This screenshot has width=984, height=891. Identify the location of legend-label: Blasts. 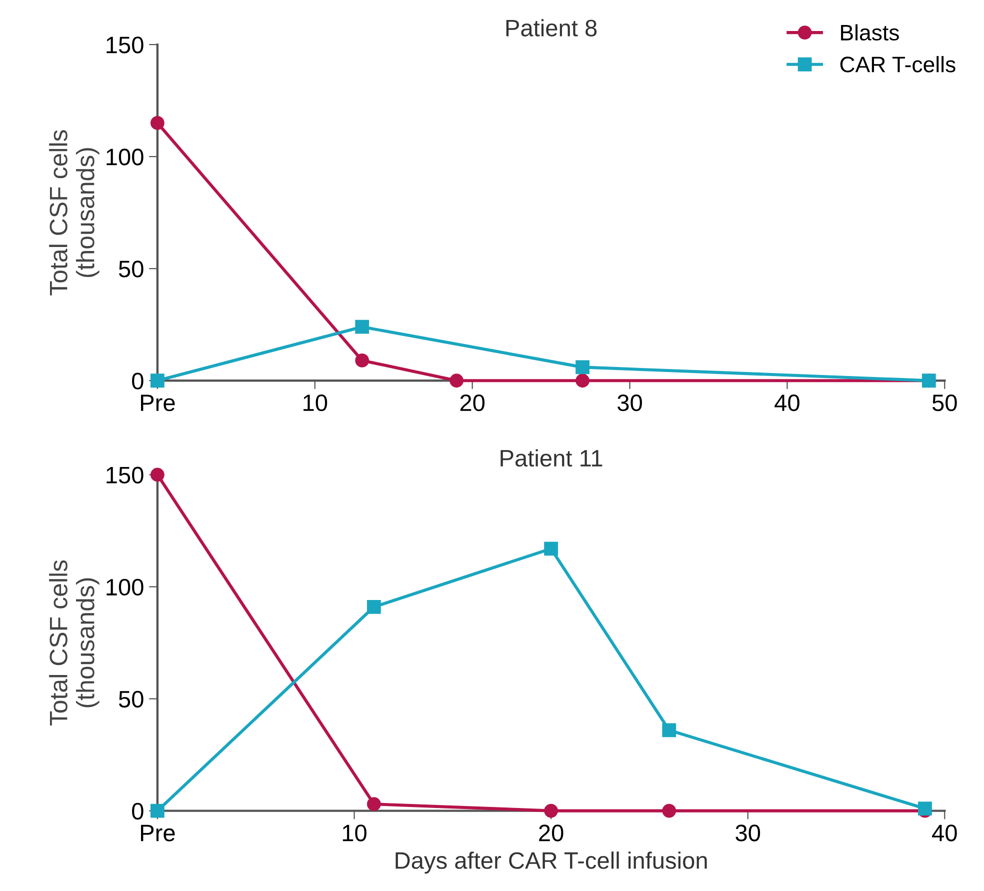
(870, 32).